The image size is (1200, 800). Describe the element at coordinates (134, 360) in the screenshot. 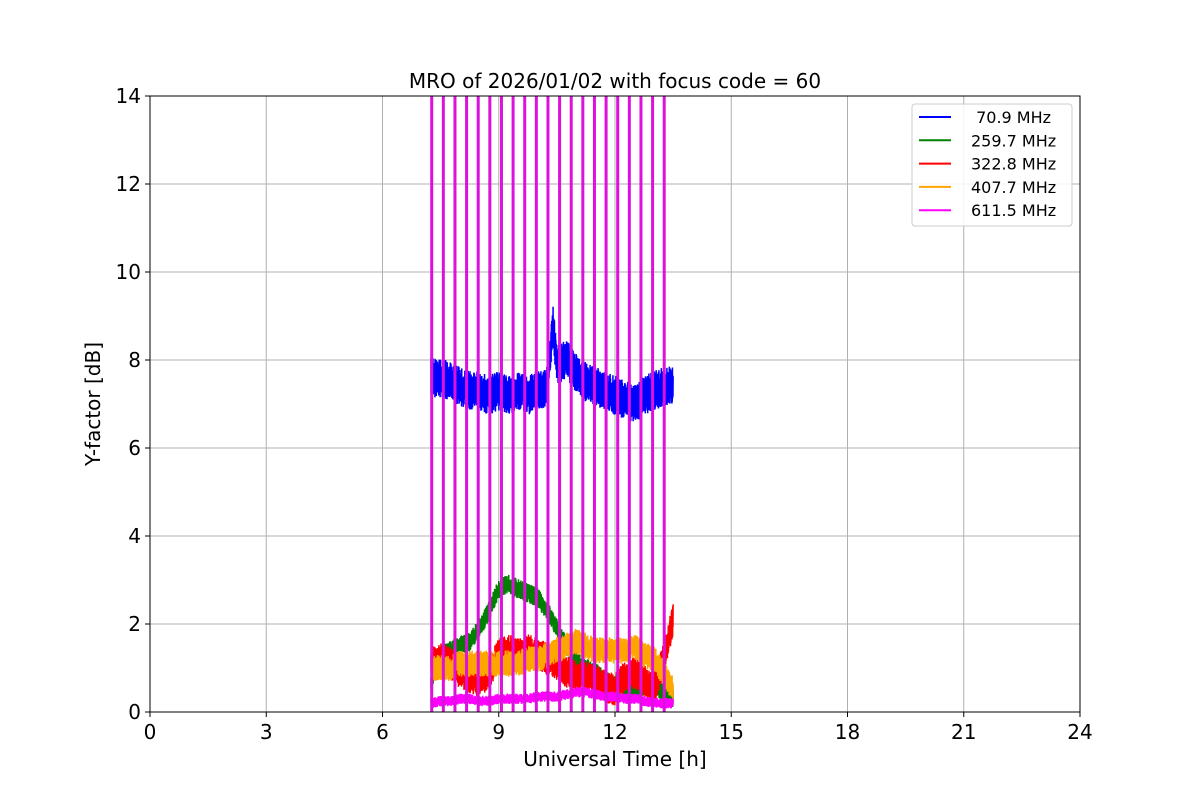

I see `y-tick-label: 8` at that location.